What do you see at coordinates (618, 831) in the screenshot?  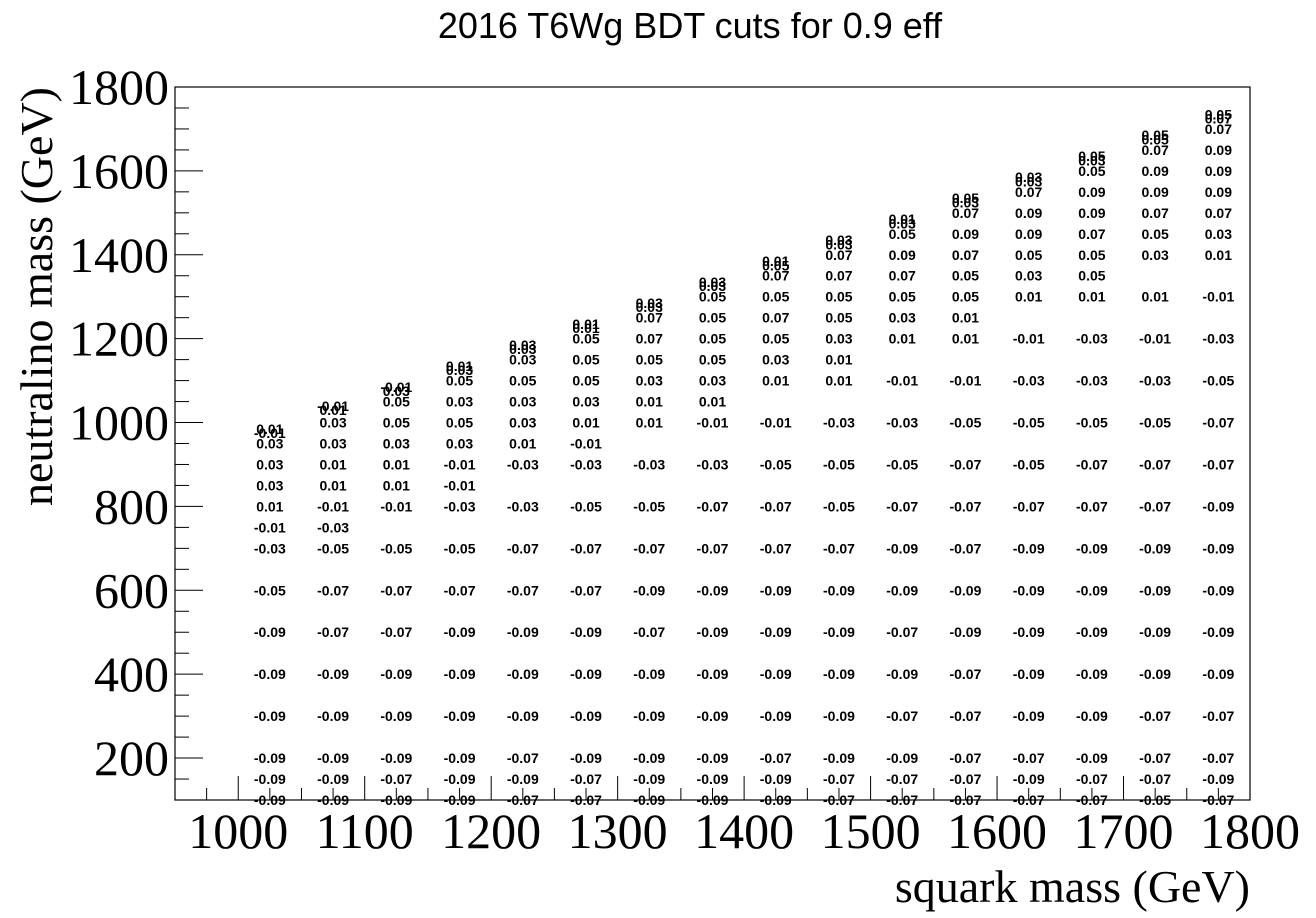 I see `x-tick-label: 1300` at bounding box center [618, 831].